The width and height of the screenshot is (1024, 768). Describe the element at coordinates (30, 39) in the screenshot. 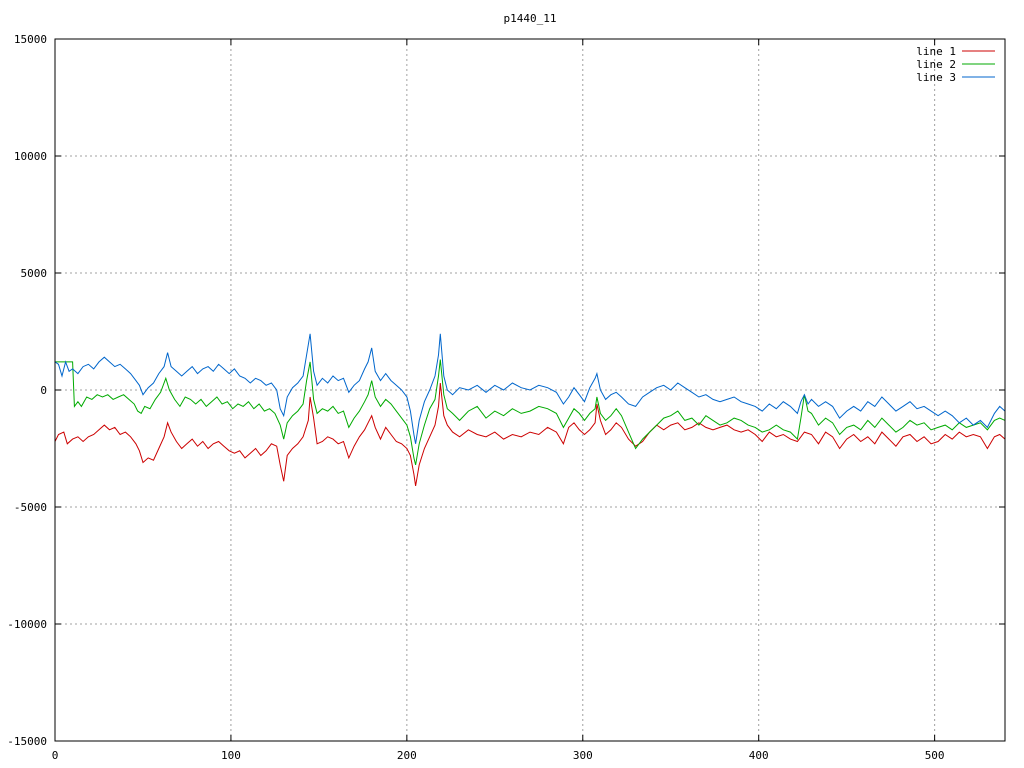

I see `y-tick-label: 15000` at that location.